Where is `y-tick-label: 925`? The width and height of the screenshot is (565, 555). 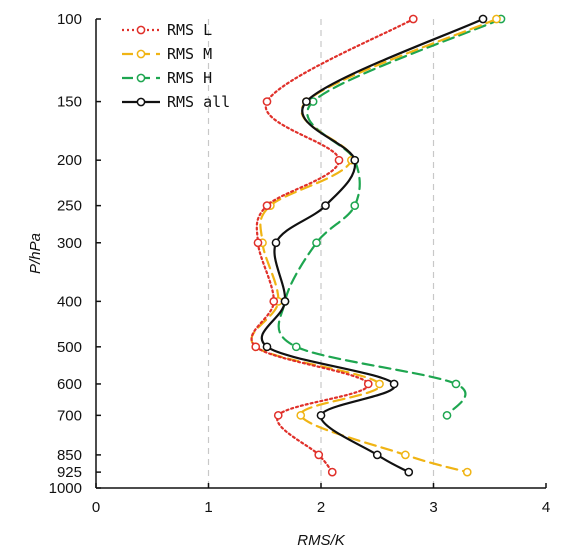
y-tick-label: 925 is located at coordinates (69, 472).